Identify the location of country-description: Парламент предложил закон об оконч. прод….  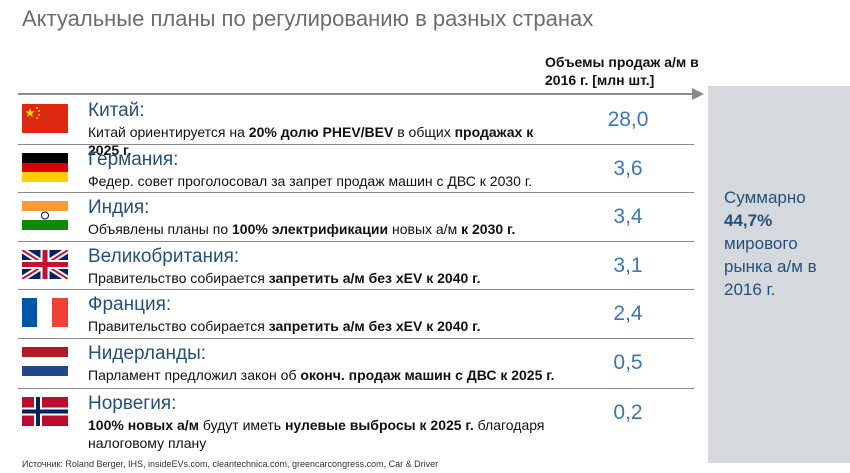
(321, 375).